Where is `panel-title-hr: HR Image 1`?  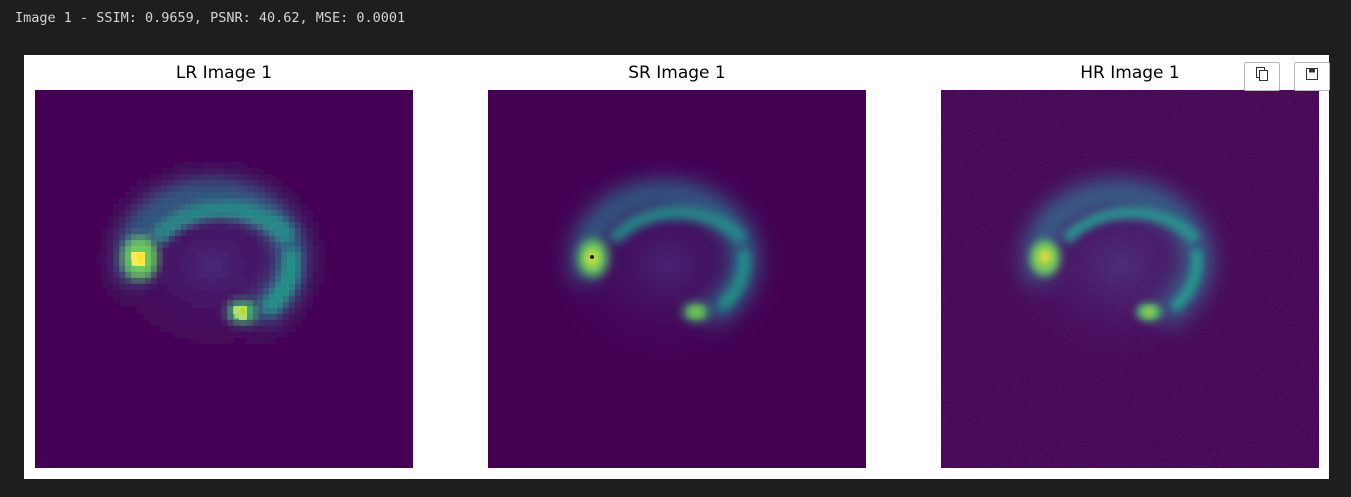
panel-title-hr: HR Image 1 is located at coordinates (1130, 73).